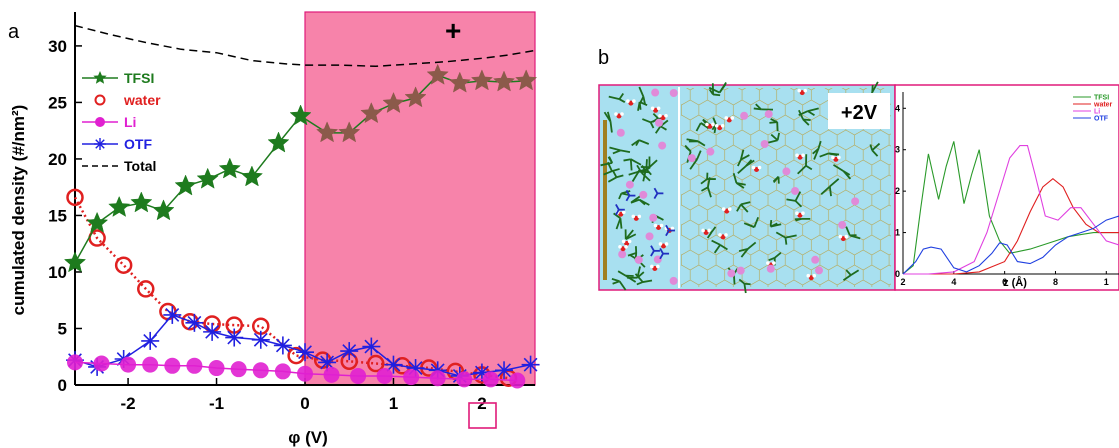 The height and width of the screenshot is (448, 1119). Describe the element at coordinates (128, 403) in the screenshot. I see `x-tick-label: -2` at that location.